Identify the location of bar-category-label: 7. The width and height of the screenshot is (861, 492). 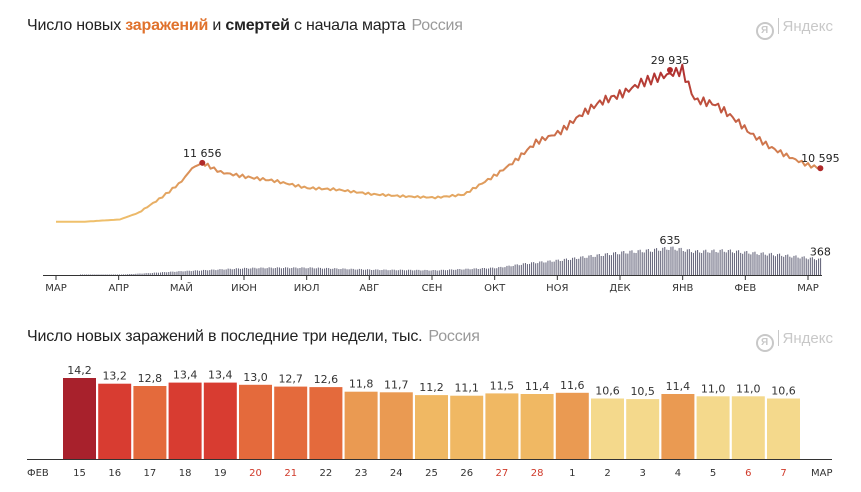
(783, 473).